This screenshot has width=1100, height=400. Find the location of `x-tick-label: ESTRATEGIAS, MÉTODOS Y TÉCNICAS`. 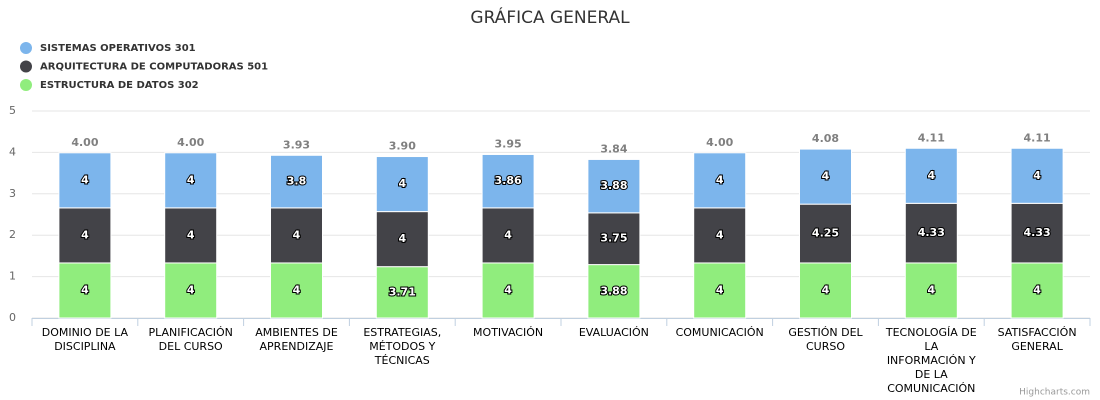

x-tick-label: ESTRATEGIAS, MÉTODOS Y TÉCNICAS is located at coordinates (402, 346).